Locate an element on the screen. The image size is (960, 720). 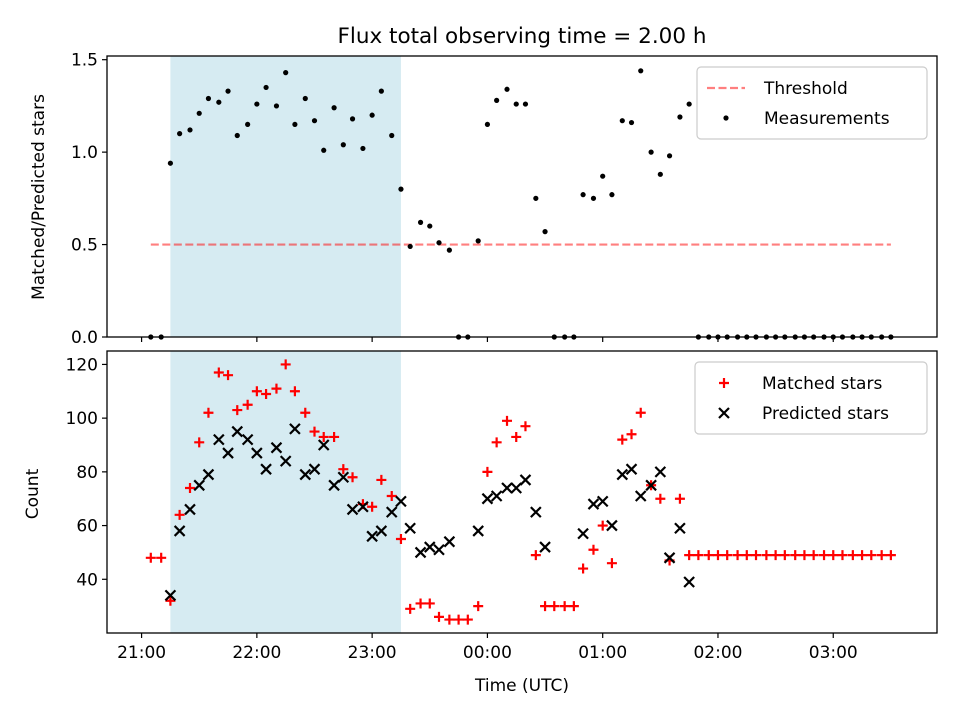
y-tick-label: 1.0 is located at coordinates (84, 153).